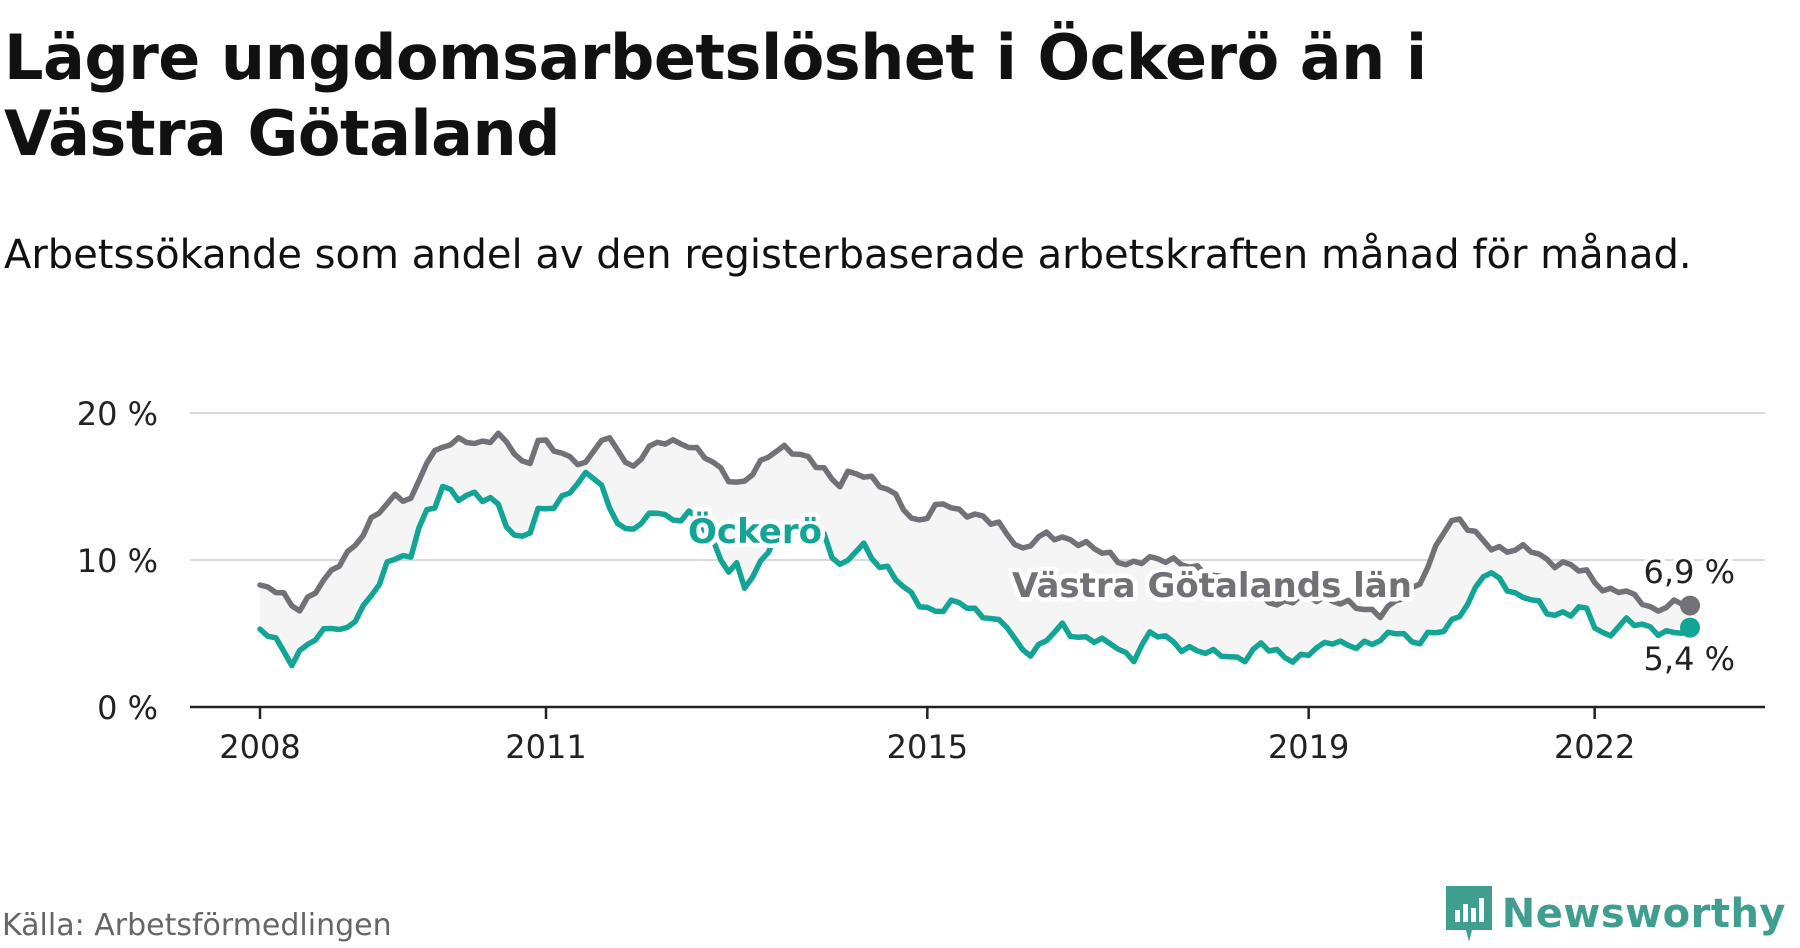 Image resolution: width=1800 pixels, height=948 pixels. What do you see at coordinates (1594, 747) in the screenshot?
I see `x-tick-label: 2022` at bounding box center [1594, 747].